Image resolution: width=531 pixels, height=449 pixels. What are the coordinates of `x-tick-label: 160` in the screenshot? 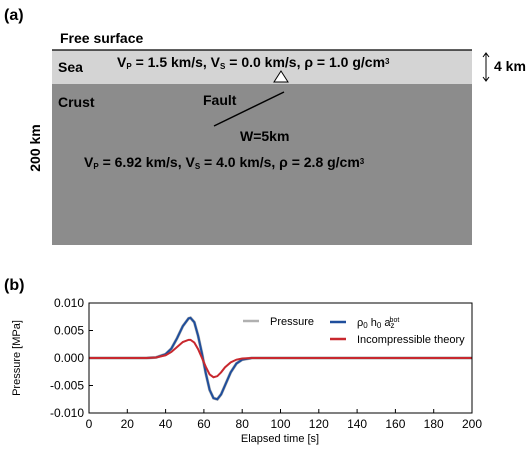 It's located at (395, 424).